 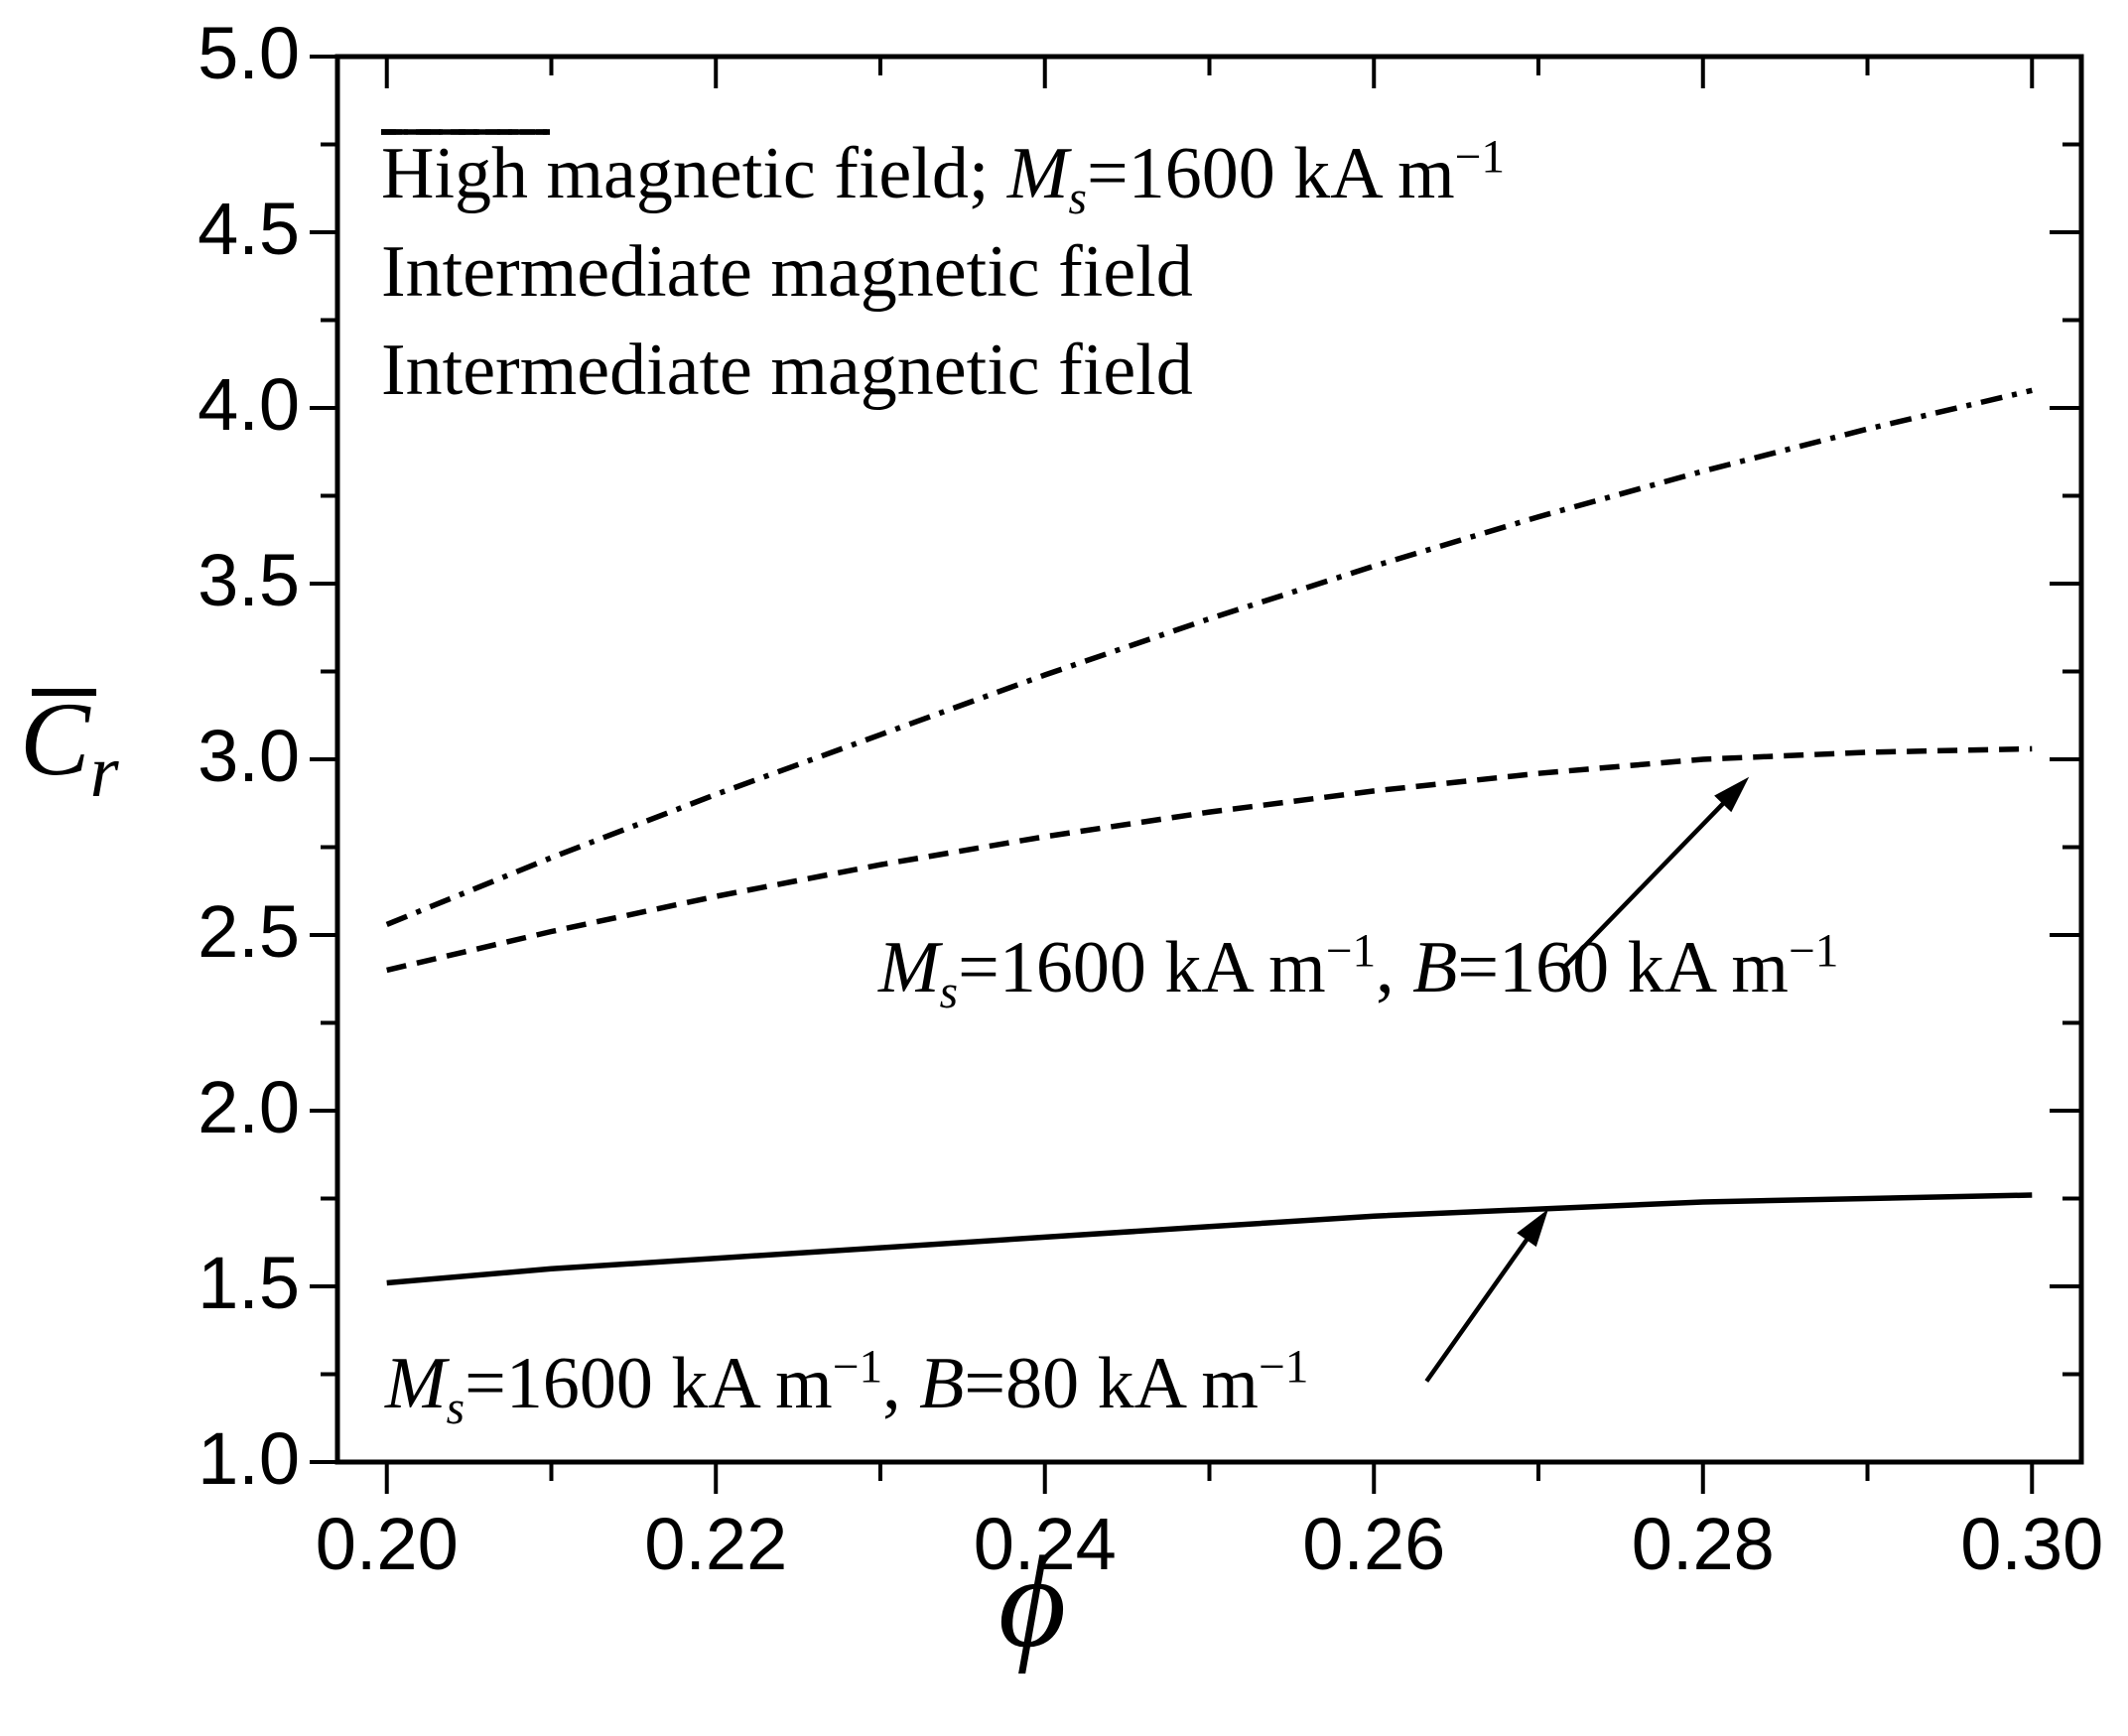 I want to click on y-axis-label: Cr, so click(x=69, y=745).